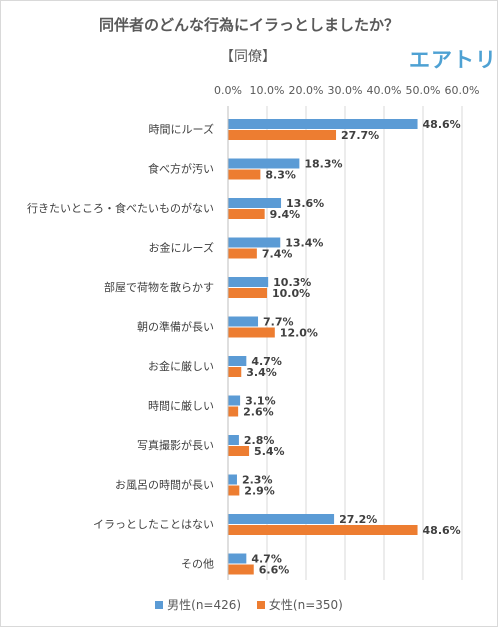 The height and width of the screenshot is (627, 498). Describe the element at coordinates (181, 129) in the screenshot. I see `category-label: 時間にルーズ` at that location.